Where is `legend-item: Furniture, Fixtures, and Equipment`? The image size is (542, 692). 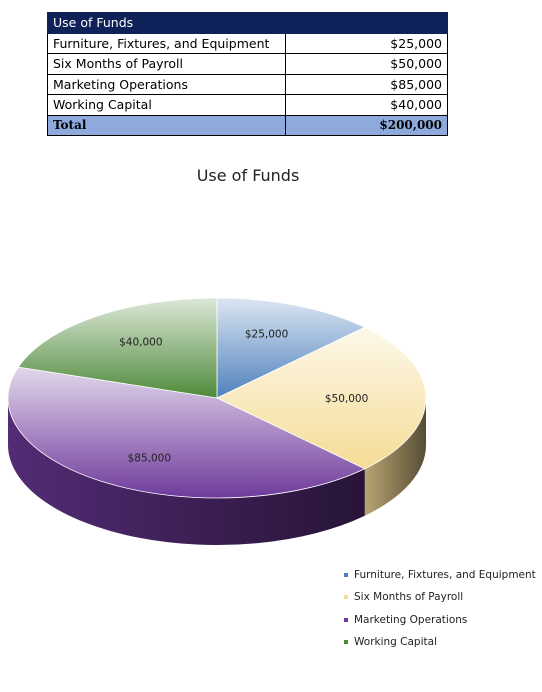
legend-item: Furniture, Fixtures, and Equipment is located at coordinates (440, 575).